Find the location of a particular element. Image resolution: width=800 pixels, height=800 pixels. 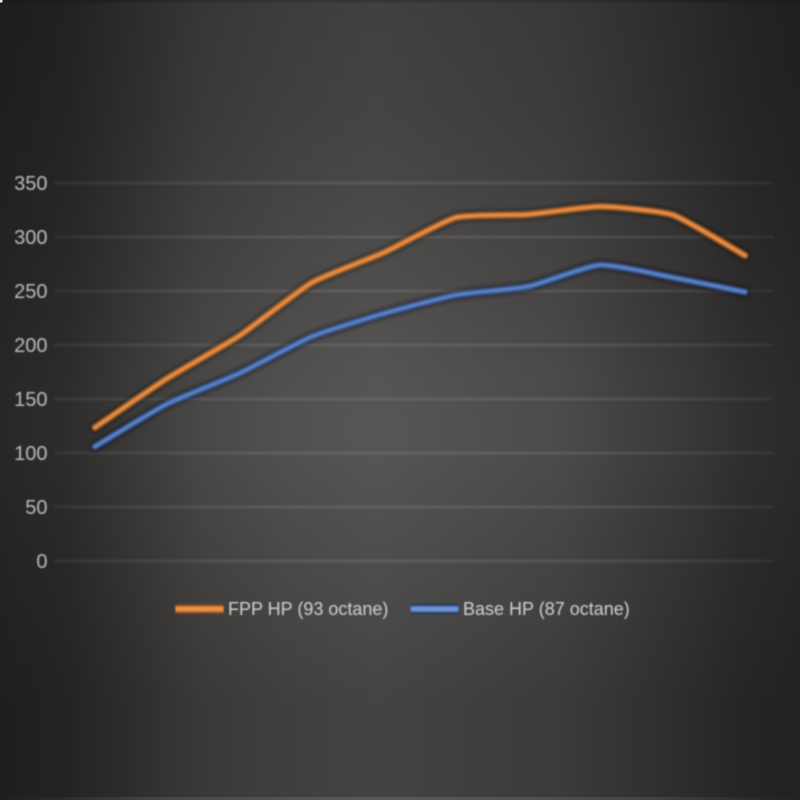

svg-text: FPP HP (93 octane) is located at coordinates (308, 609).